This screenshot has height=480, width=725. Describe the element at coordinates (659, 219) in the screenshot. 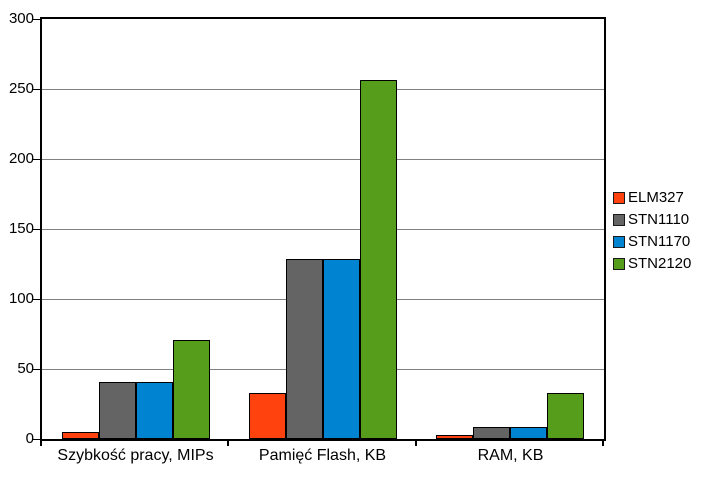

I see `legend-label: STN1110` at that location.